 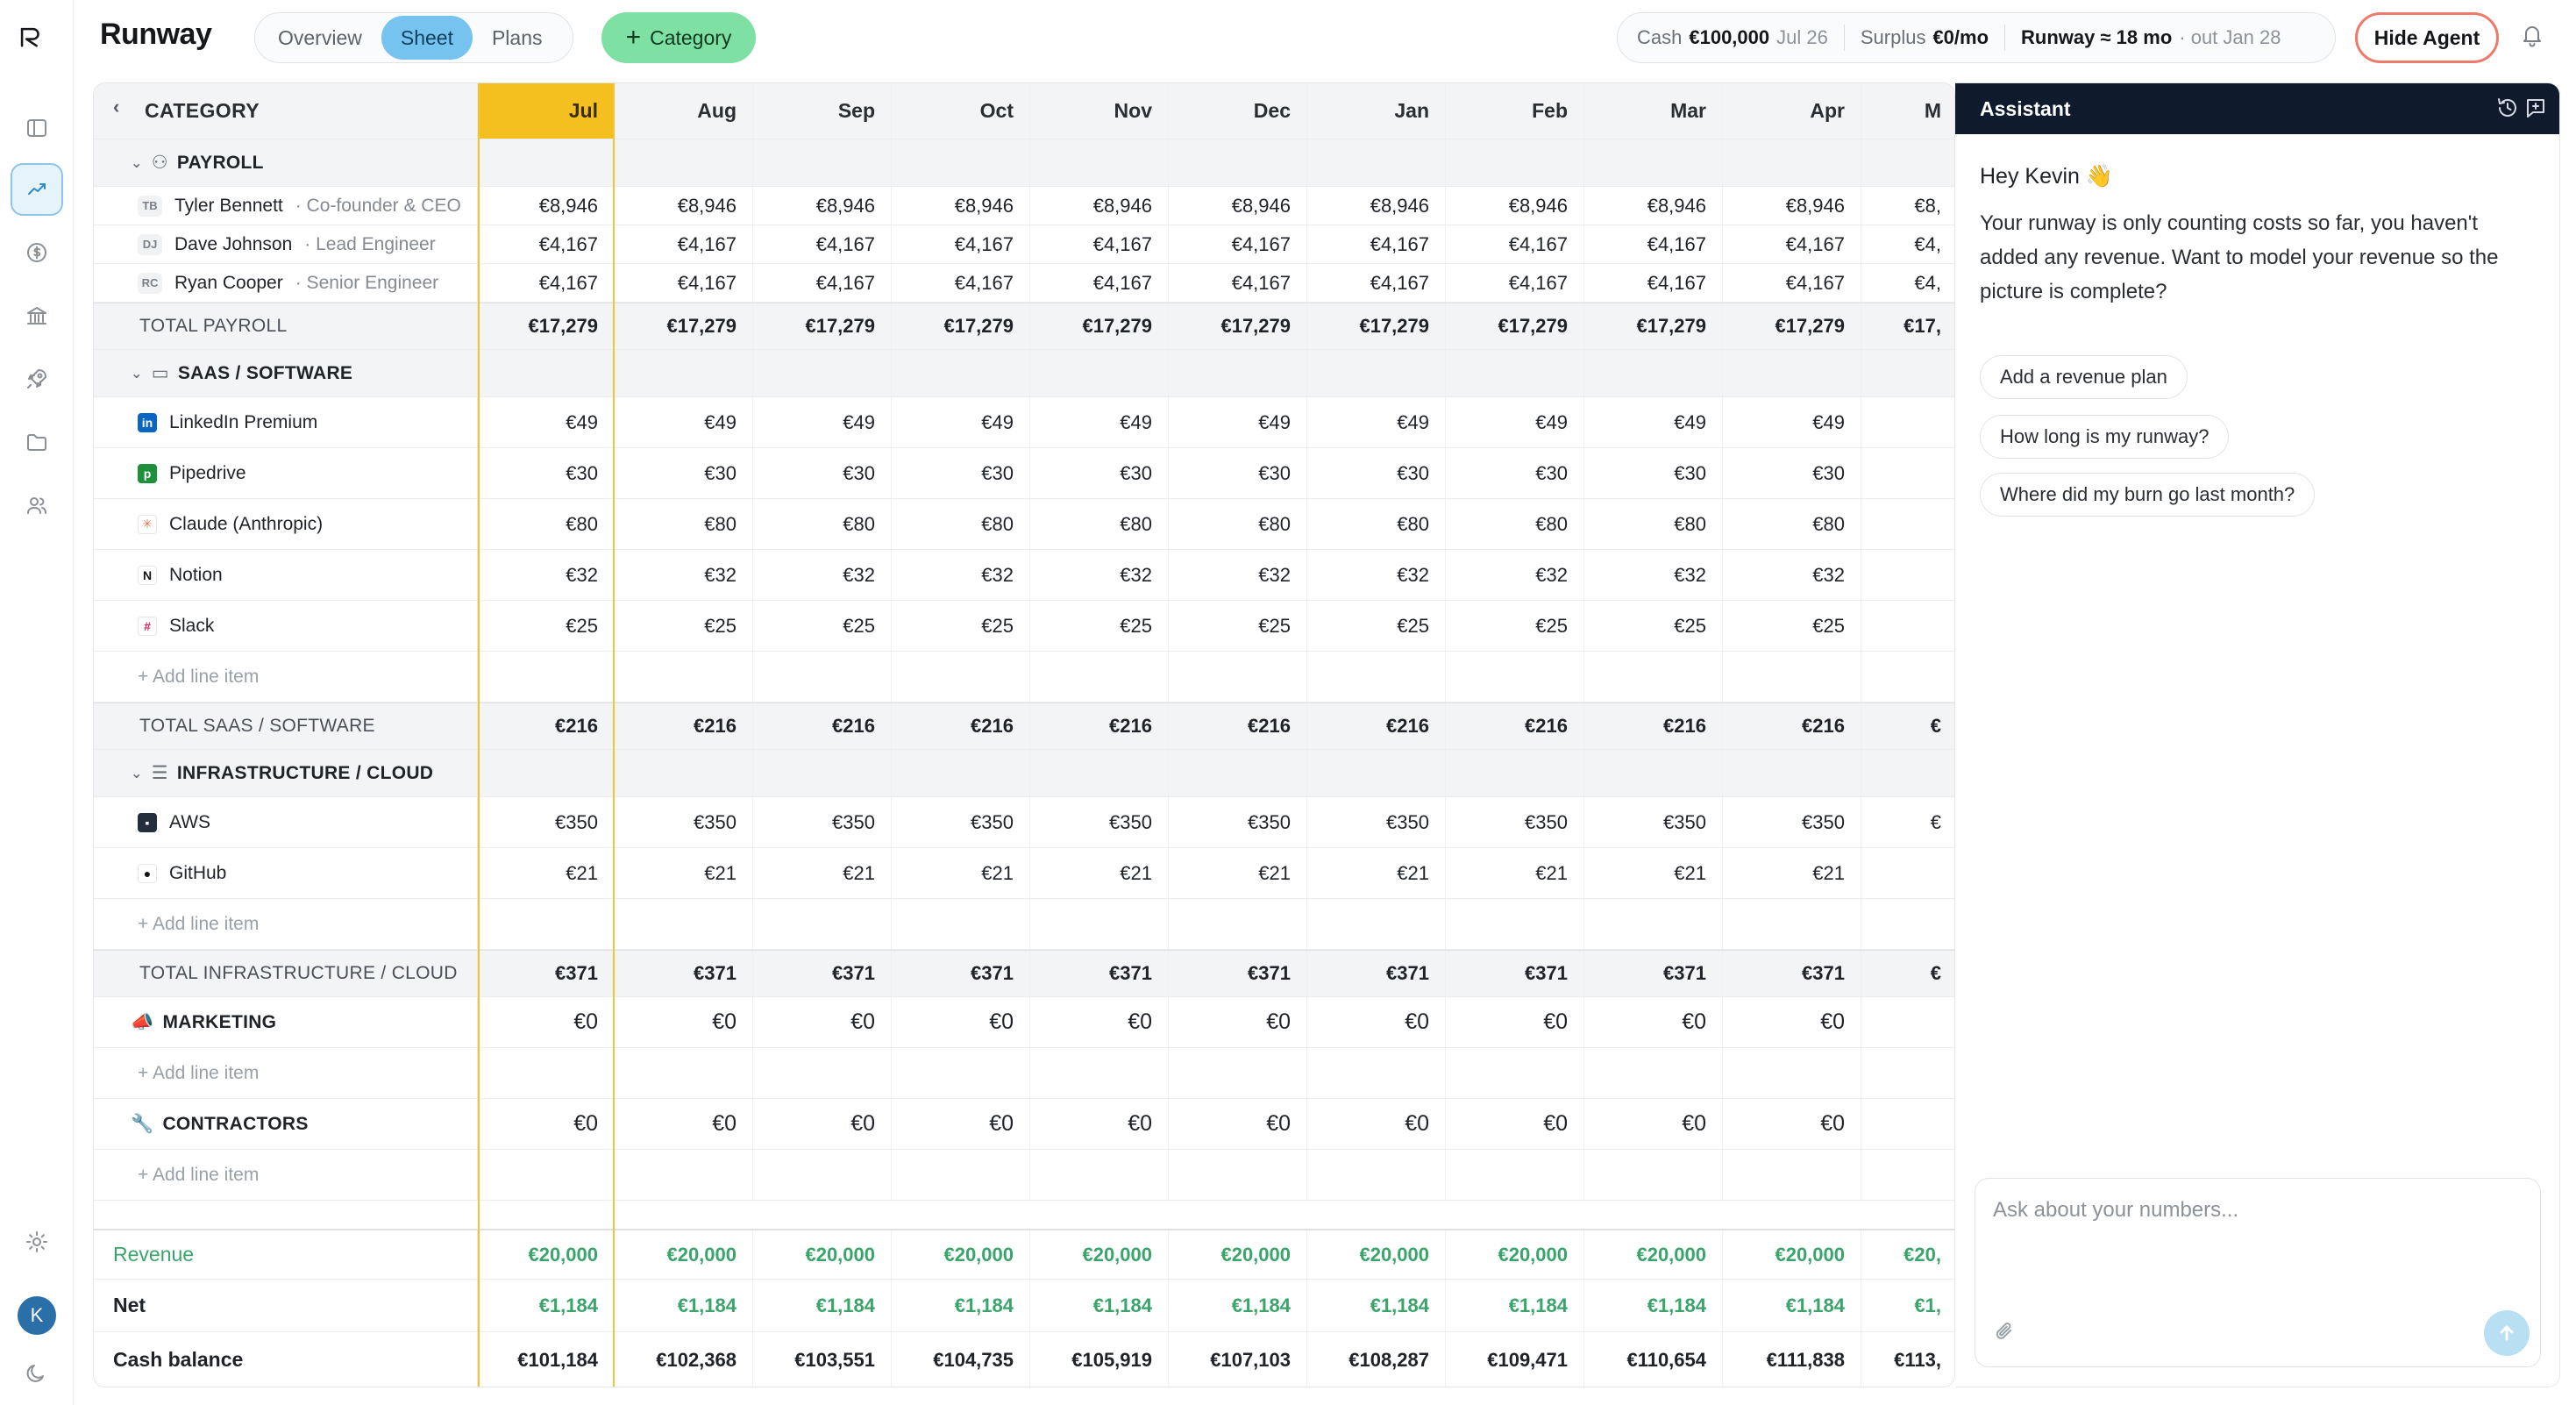 What do you see at coordinates (37, 379) in the screenshot?
I see `rocket-icon` at bounding box center [37, 379].